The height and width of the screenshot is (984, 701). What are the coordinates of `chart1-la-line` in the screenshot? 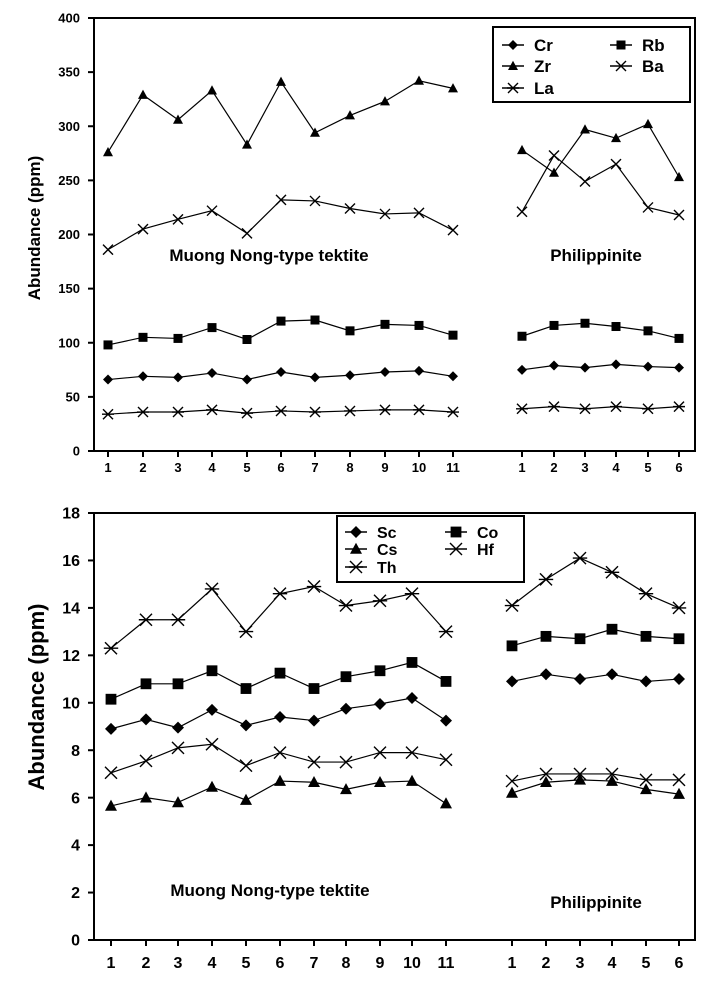 It's located at (600, 408).